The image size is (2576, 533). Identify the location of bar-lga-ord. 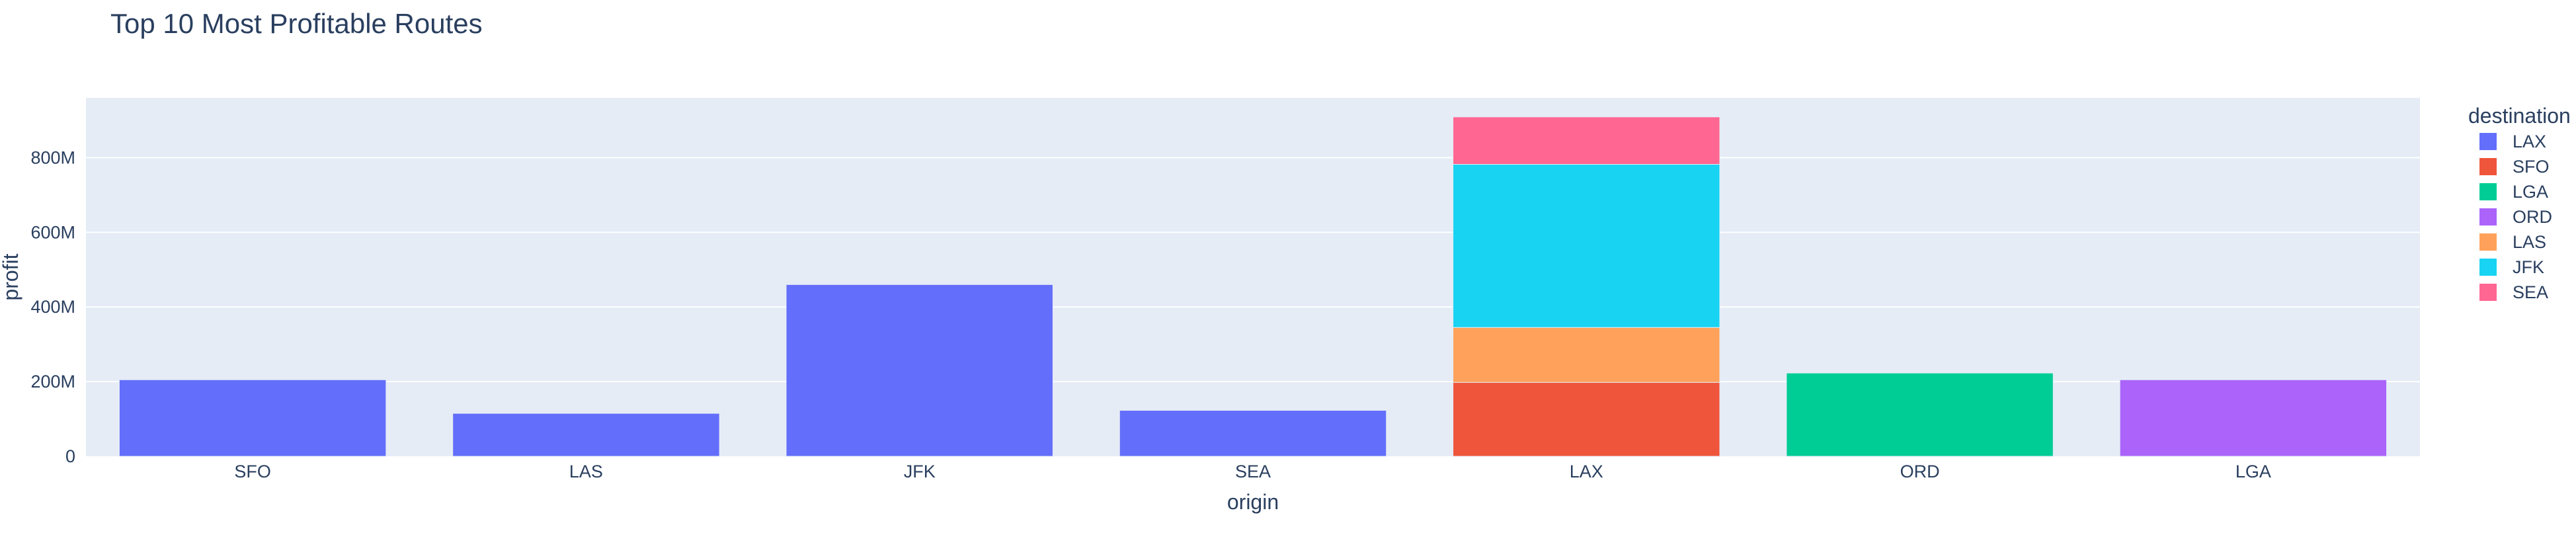
(2254, 418).